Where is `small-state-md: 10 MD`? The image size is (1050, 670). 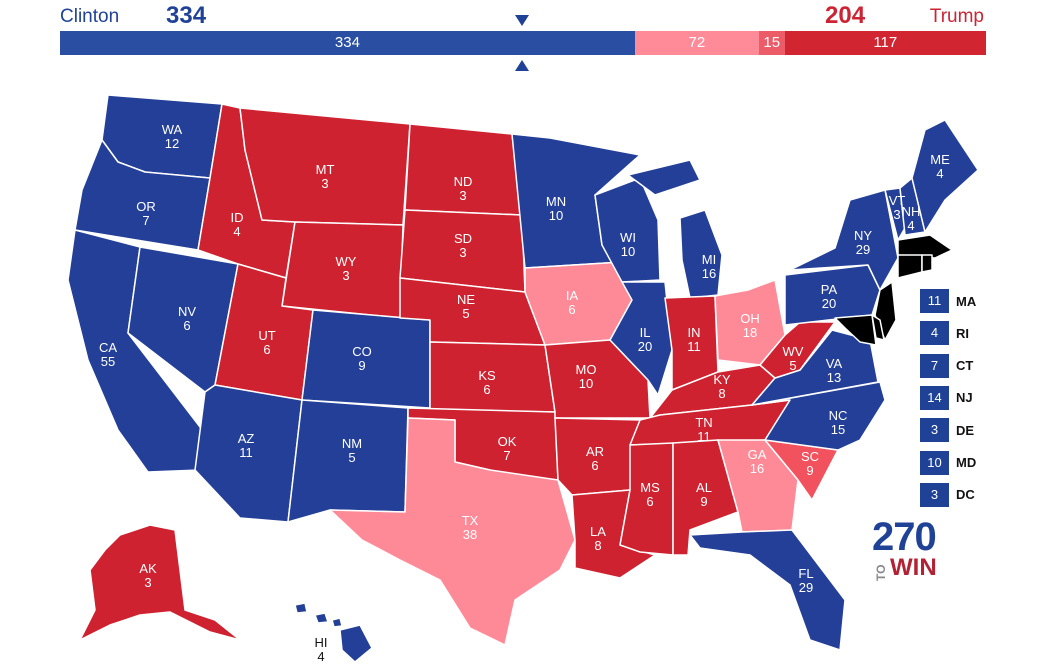
small-state-md: 10 MD is located at coordinates (948, 462).